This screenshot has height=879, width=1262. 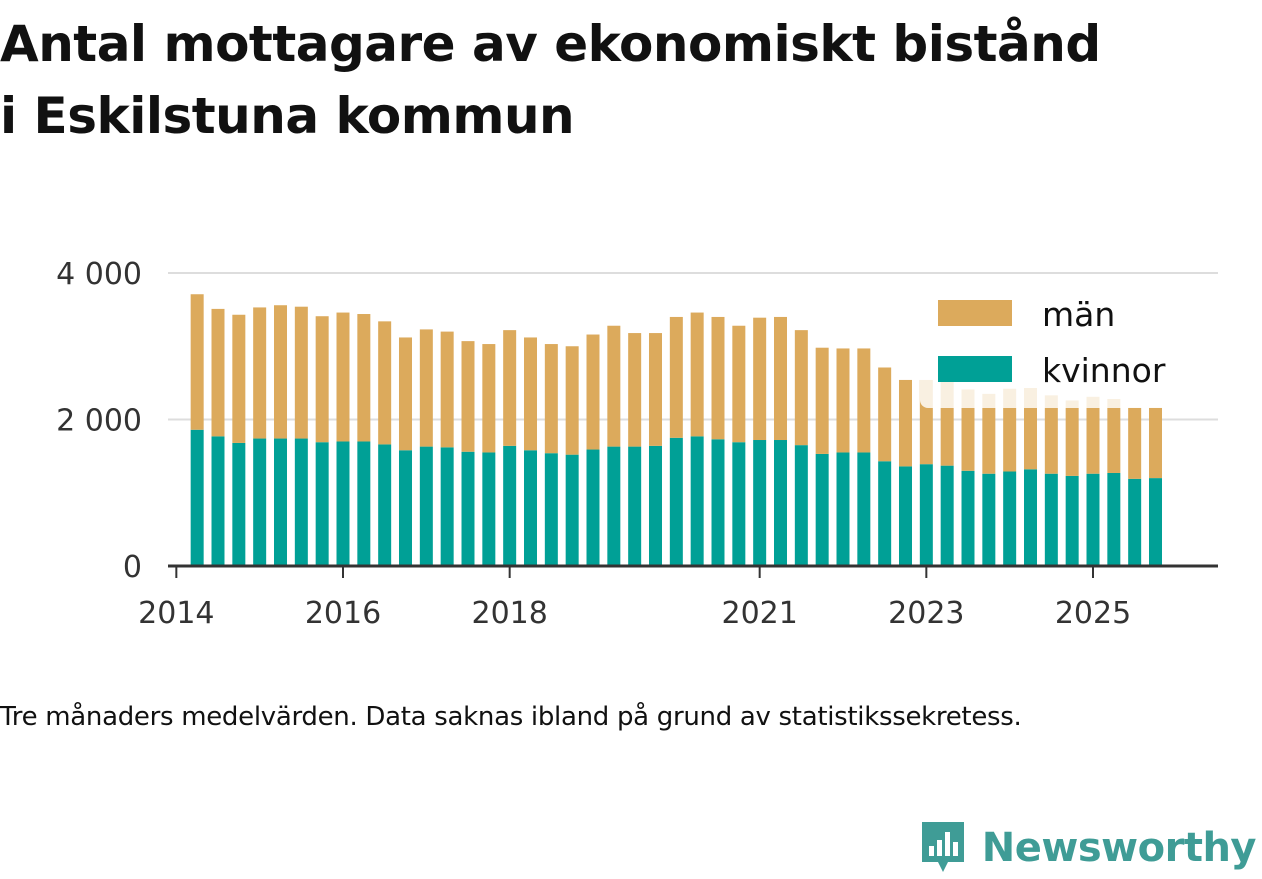 What do you see at coordinates (1093, 613) in the screenshot?
I see `x-tick-label: 2025` at bounding box center [1093, 613].